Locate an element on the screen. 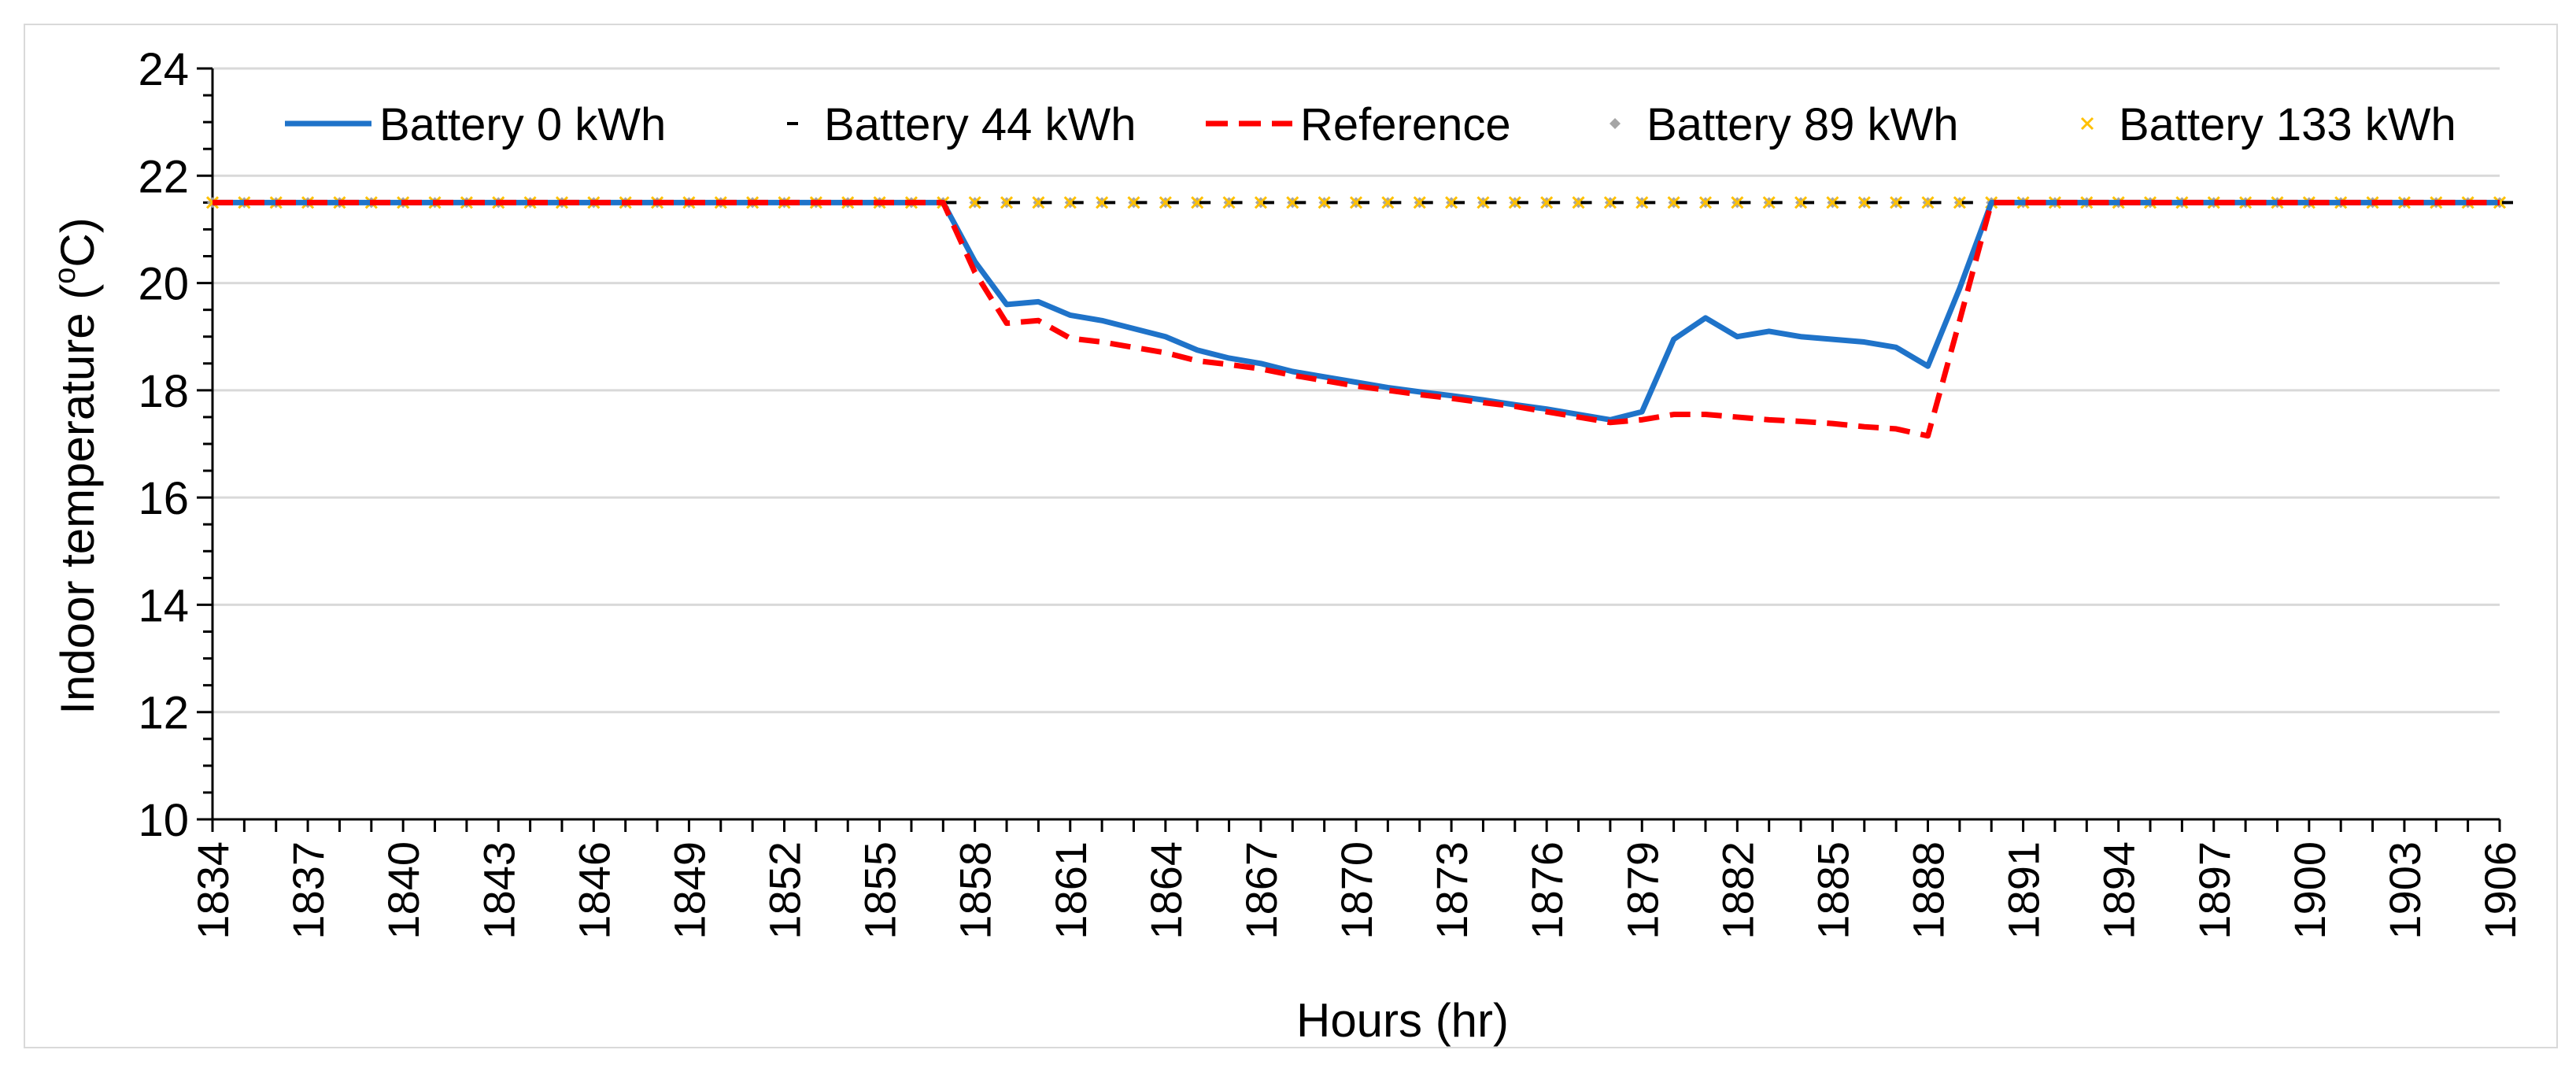 Image resolution: width=2576 pixels, height=1072 pixels. legend-label: Battery 133 kWh is located at coordinates (2287, 124).